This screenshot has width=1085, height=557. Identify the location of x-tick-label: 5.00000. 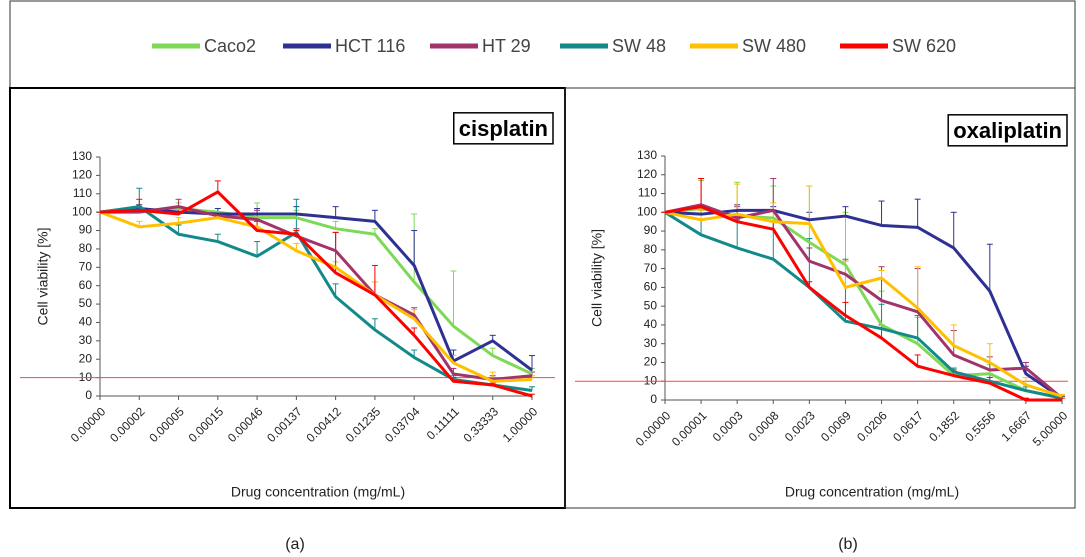
(1050, 428).